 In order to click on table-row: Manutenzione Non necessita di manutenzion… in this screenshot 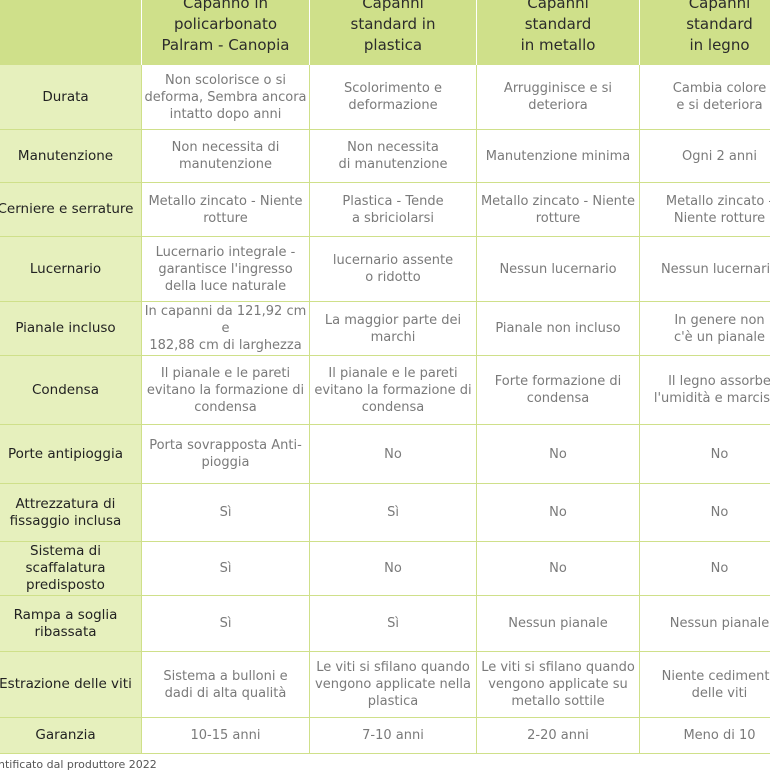, I will do `click(385, 156)`.